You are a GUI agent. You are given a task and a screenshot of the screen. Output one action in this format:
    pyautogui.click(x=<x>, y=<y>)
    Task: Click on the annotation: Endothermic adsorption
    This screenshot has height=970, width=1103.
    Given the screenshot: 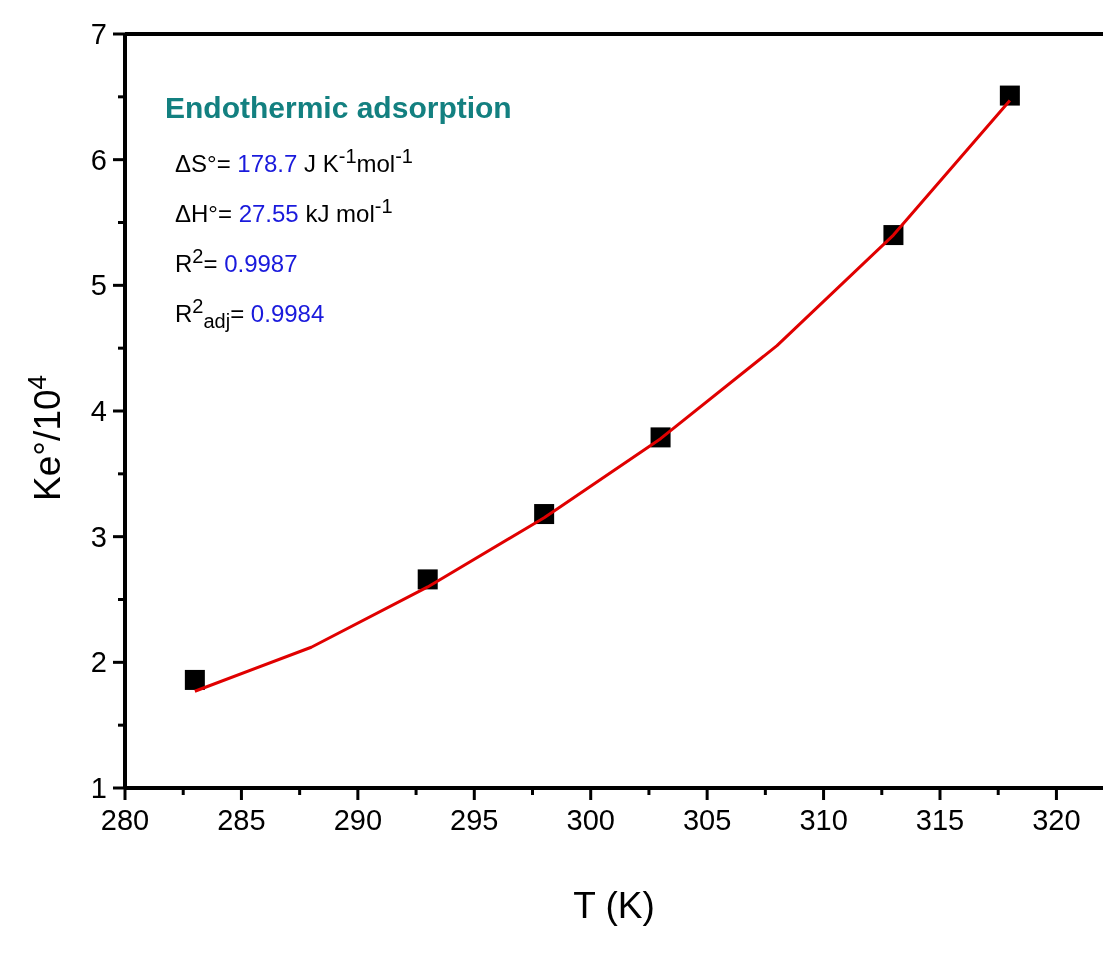 What is the action you would take?
    pyautogui.click(x=338, y=108)
    